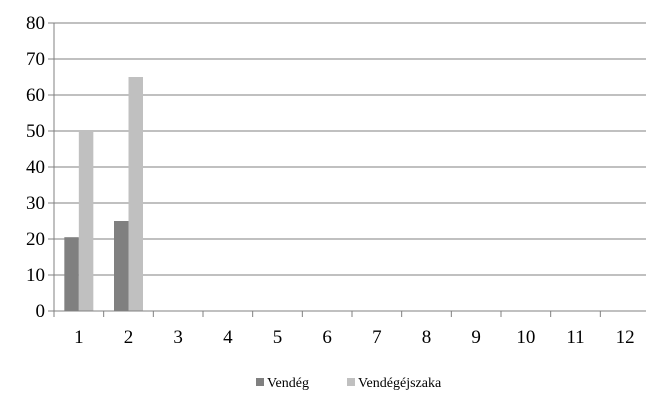 This screenshot has height=394, width=646. Describe the element at coordinates (103, 194) in the screenshot. I see `bars-layer` at that location.